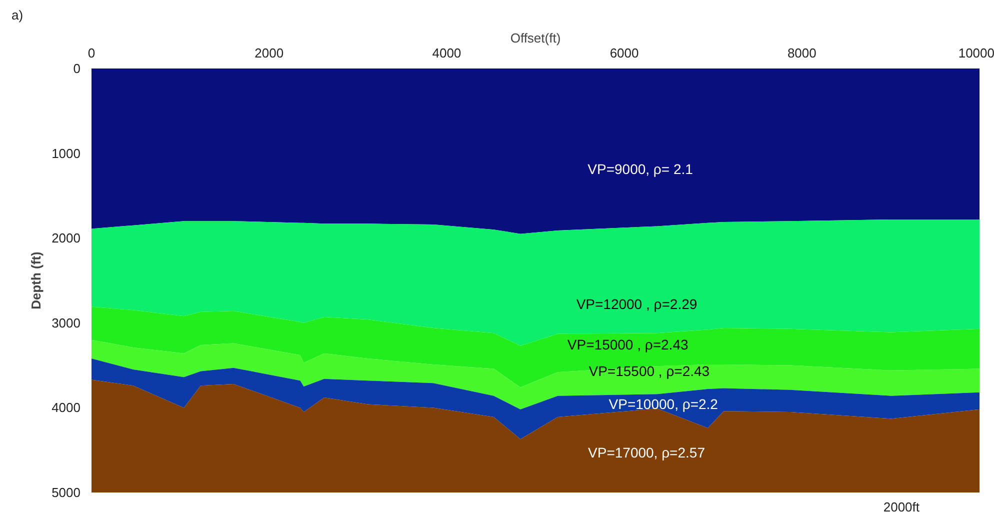 The width and height of the screenshot is (994, 519). What do you see at coordinates (649, 371) in the screenshot?
I see `annotation: VP=15500 , ρ=2.43` at bounding box center [649, 371].